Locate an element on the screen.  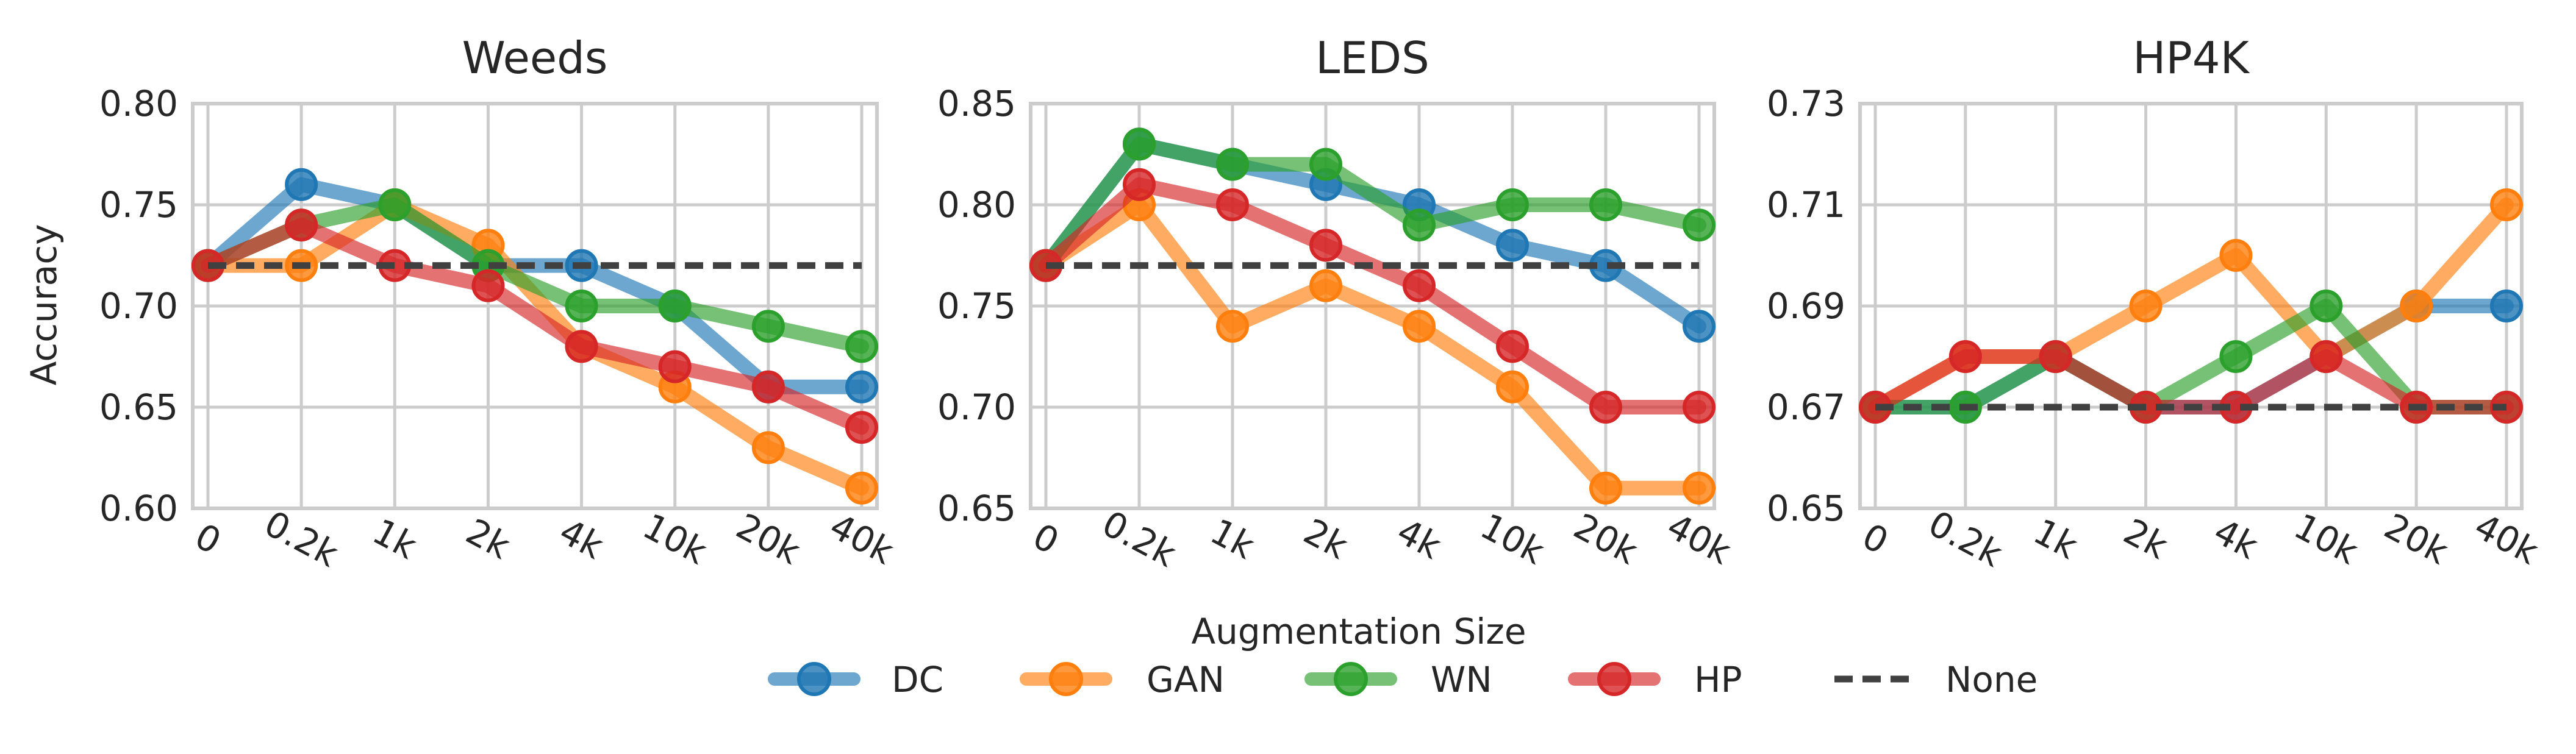
hp4k-ytick-0-69: 0.69 is located at coordinates (1806, 306).